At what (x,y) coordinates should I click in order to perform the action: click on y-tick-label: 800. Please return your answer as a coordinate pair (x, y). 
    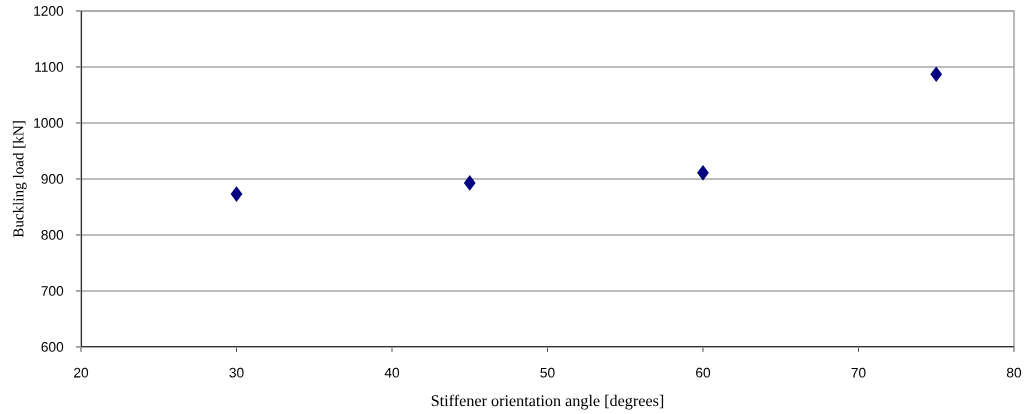
    Looking at the image, I should click on (52, 235).